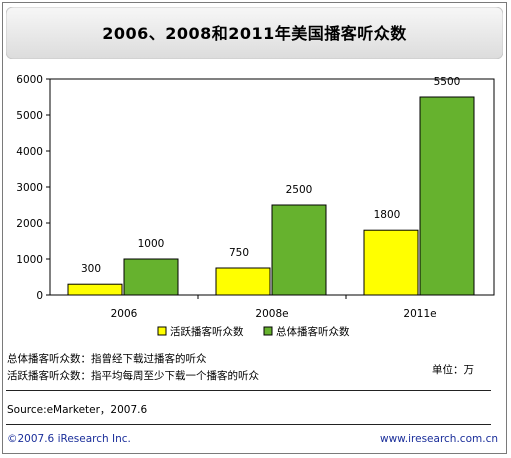 The height and width of the screenshot is (458, 511). What do you see at coordinates (207, 331) in the screenshot?
I see `legend-label: 活跃播客听众数` at bounding box center [207, 331].